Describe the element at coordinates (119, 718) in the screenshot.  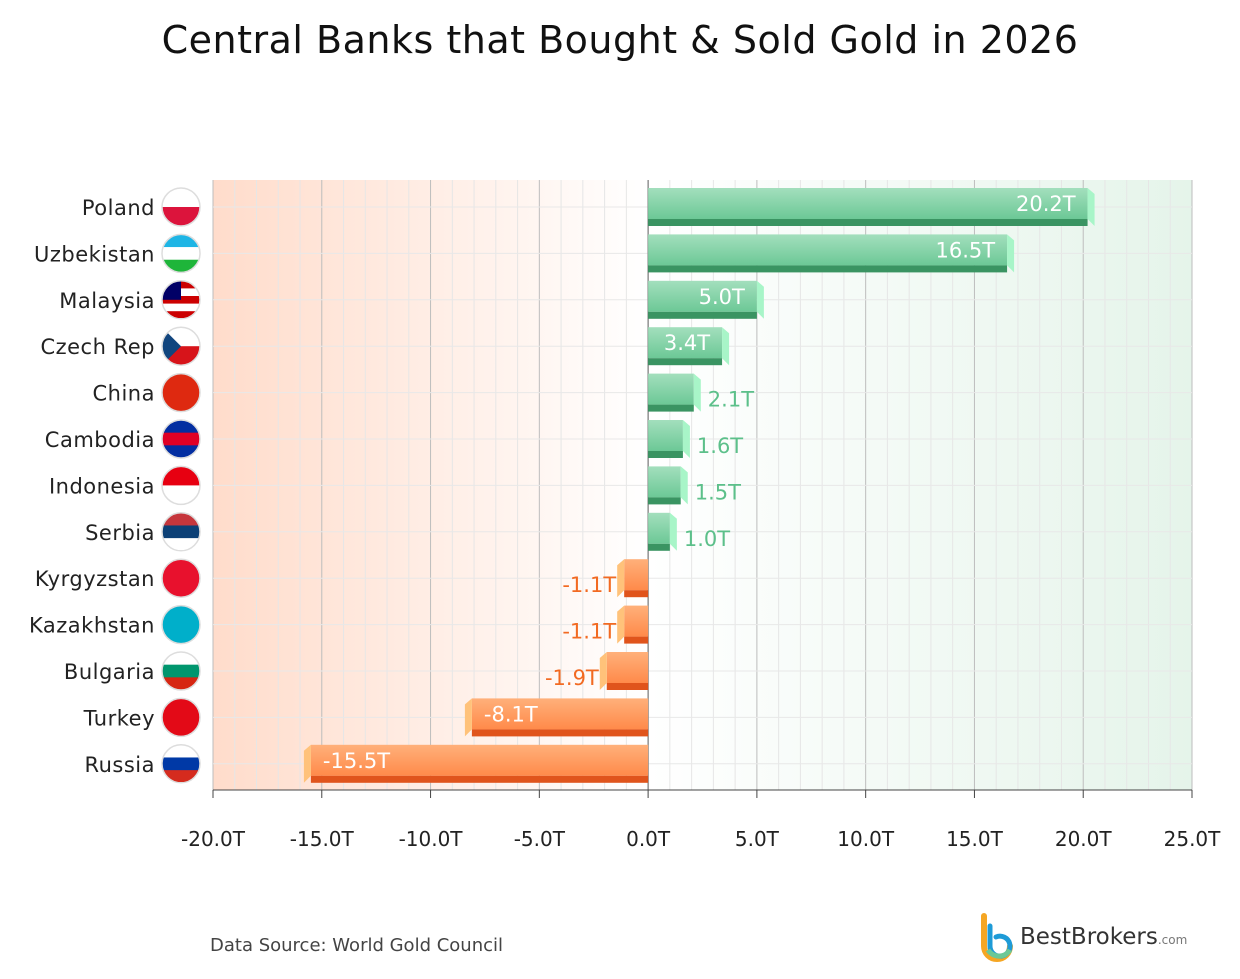
I see `category-label: Turkey` at that location.